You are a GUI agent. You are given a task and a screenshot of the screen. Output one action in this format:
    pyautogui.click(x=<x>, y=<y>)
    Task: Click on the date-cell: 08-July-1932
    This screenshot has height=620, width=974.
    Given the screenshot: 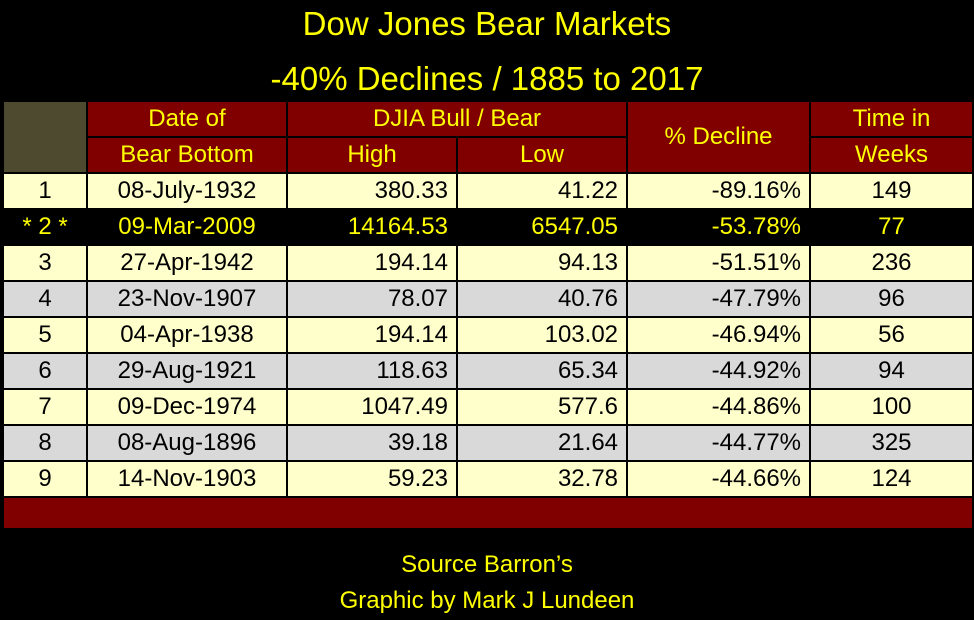 What is the action you would take?
    pyautogui.click(x=187, y=191)
    